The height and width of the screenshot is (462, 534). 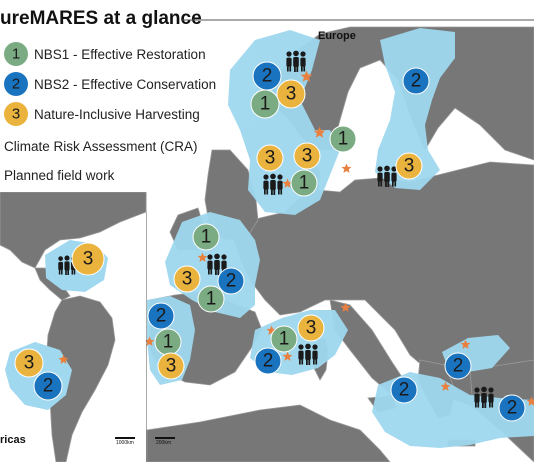 I want to click on legend-item-cra: Climate Risk Assessment (CRA), so click(x=101, y=146).